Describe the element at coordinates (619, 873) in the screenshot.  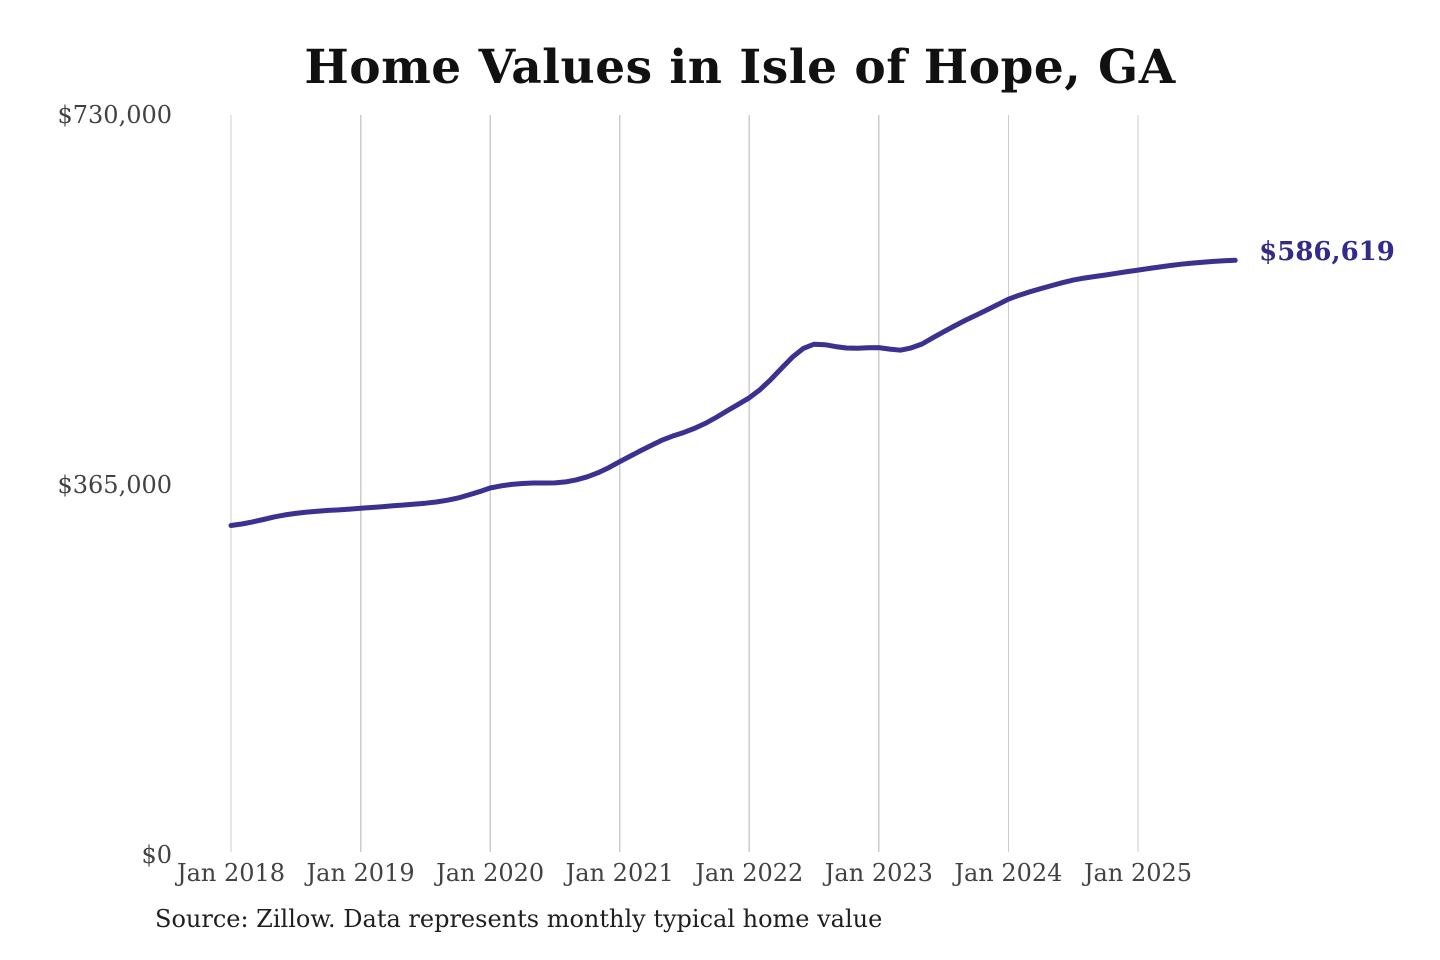
I see `x-axis-tick-label: Jan 2021` at that location.